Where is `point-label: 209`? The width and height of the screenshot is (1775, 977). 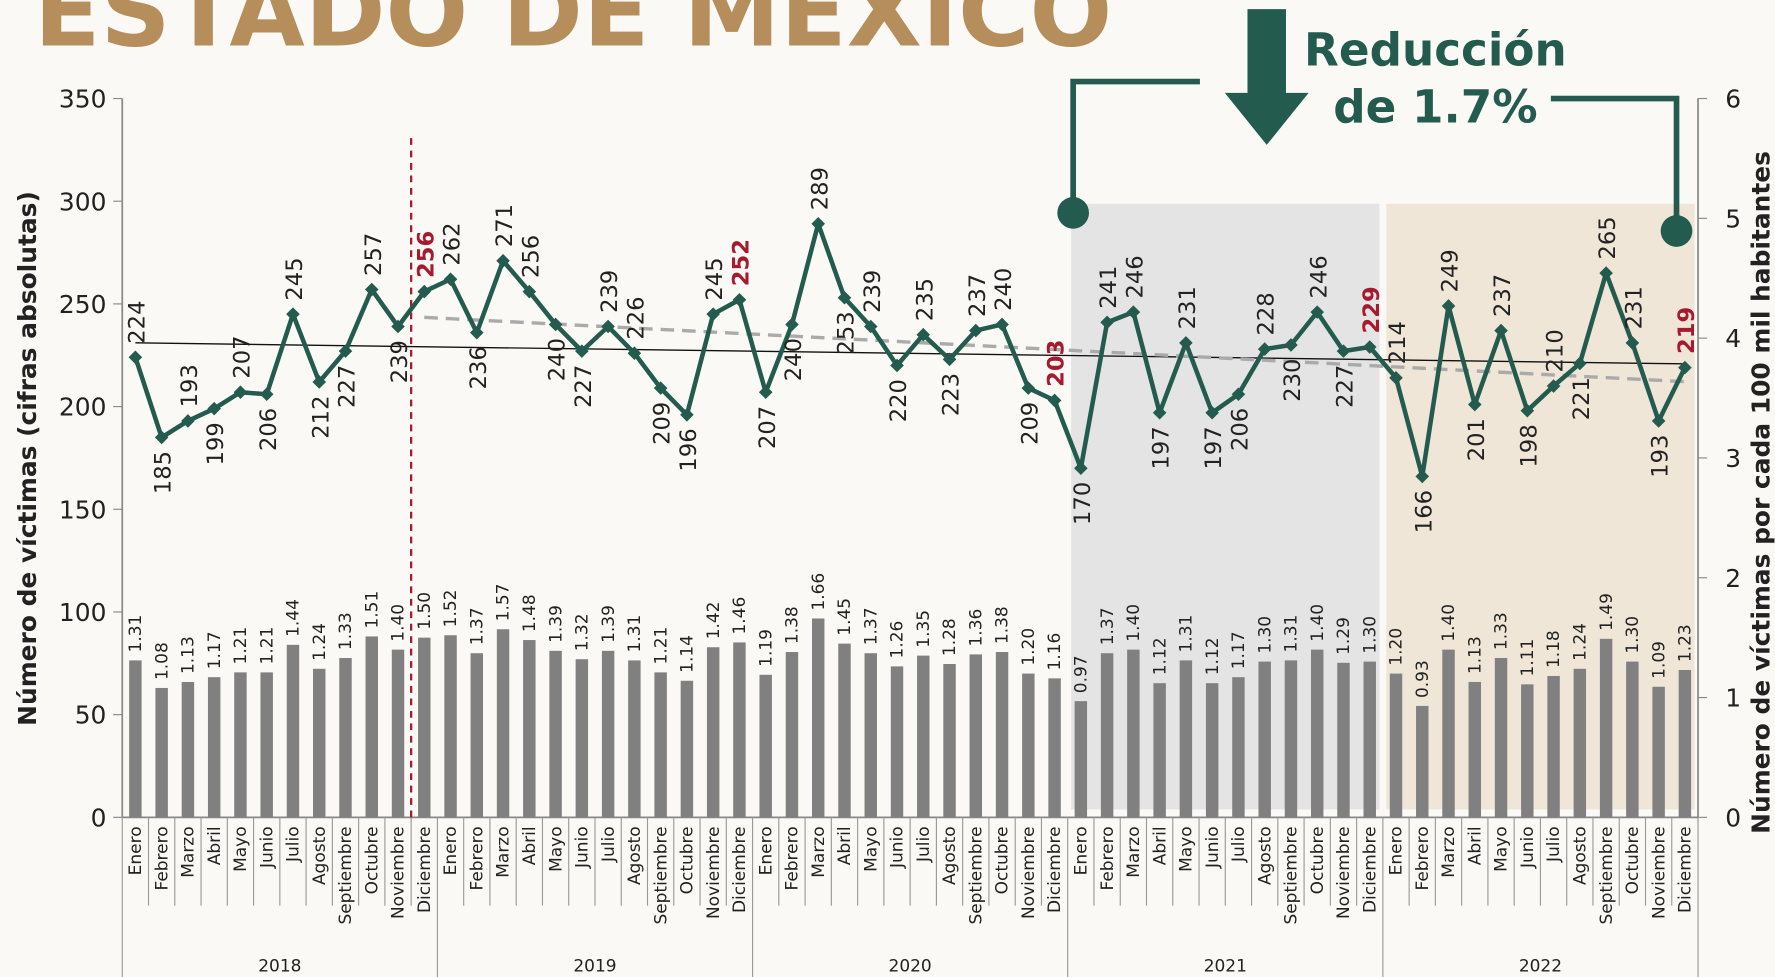
point-label: 209 is located at coordinates (663, 423).